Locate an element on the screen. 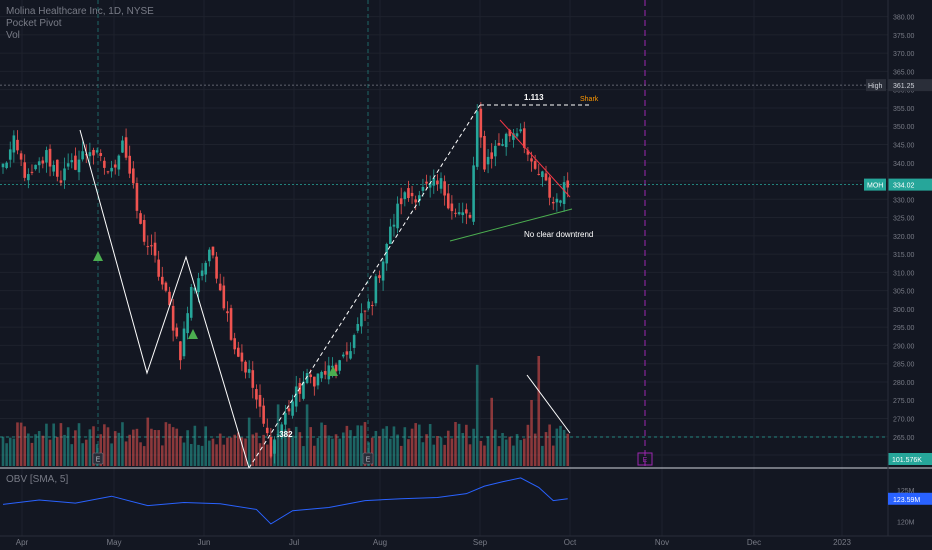 Image resolution: width=932 pixels, height=550 pixels. fib-extension-label: 1.113 is located at coordinates (534, 97).